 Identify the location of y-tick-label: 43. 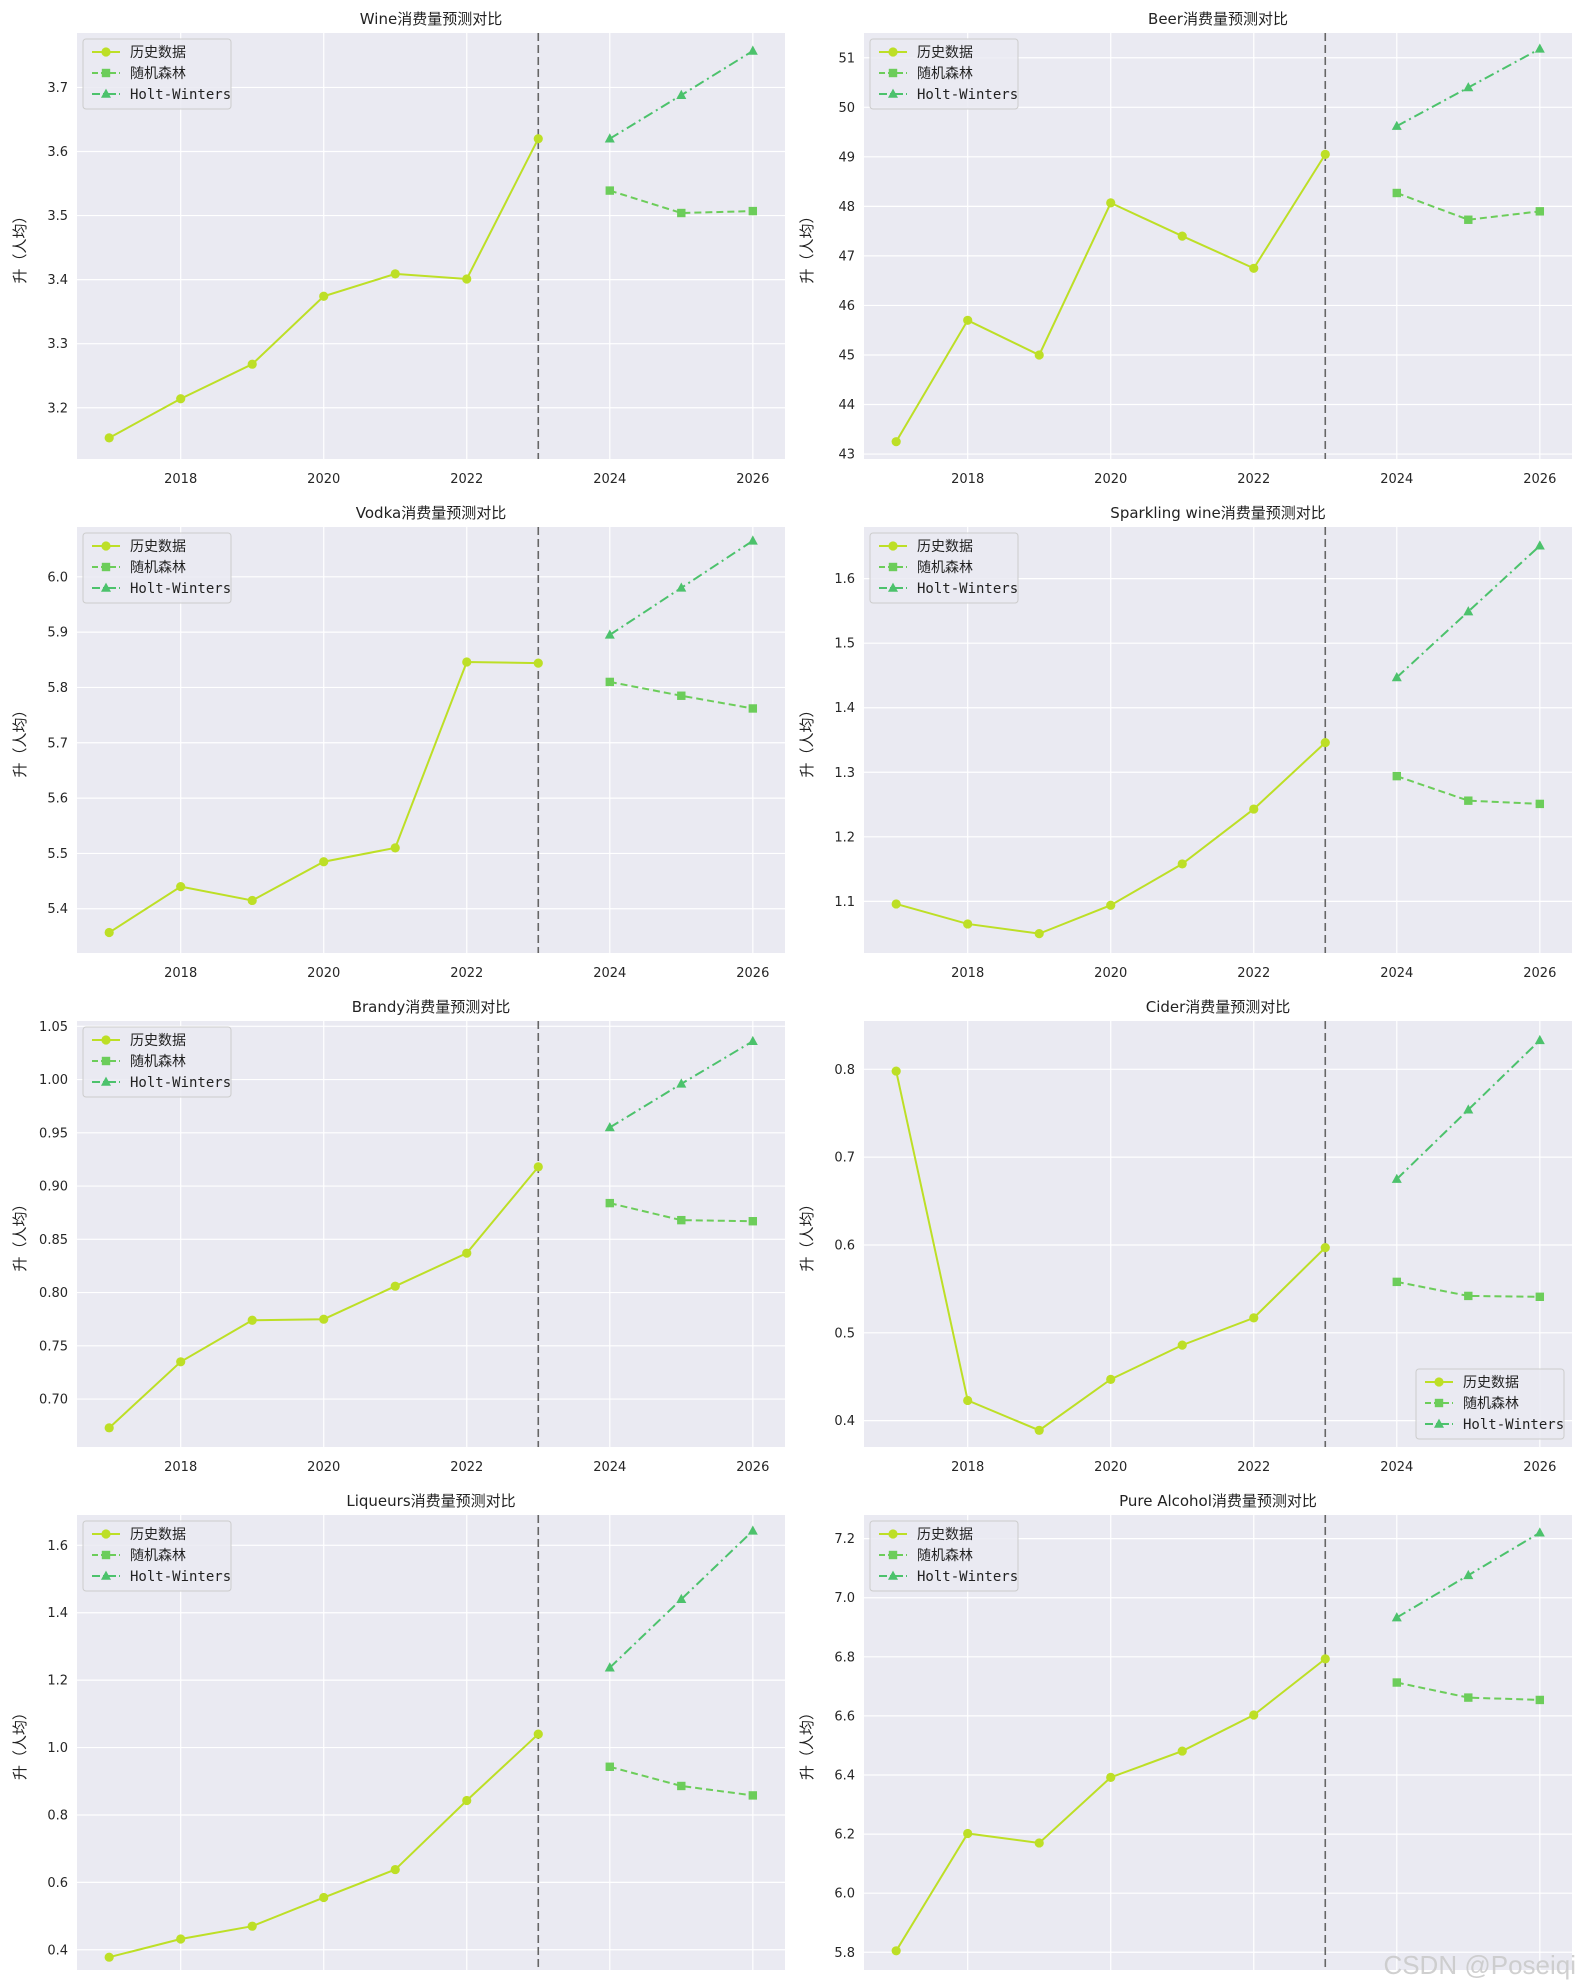
(846, 455).